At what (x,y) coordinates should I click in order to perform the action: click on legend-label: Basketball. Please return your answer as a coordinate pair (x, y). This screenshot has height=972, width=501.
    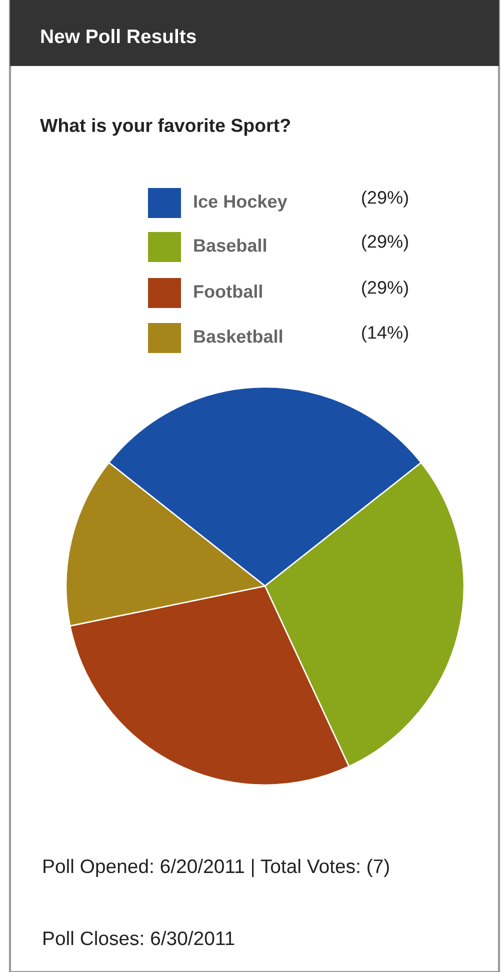
    Looking at the image, I should click on (238, 336).